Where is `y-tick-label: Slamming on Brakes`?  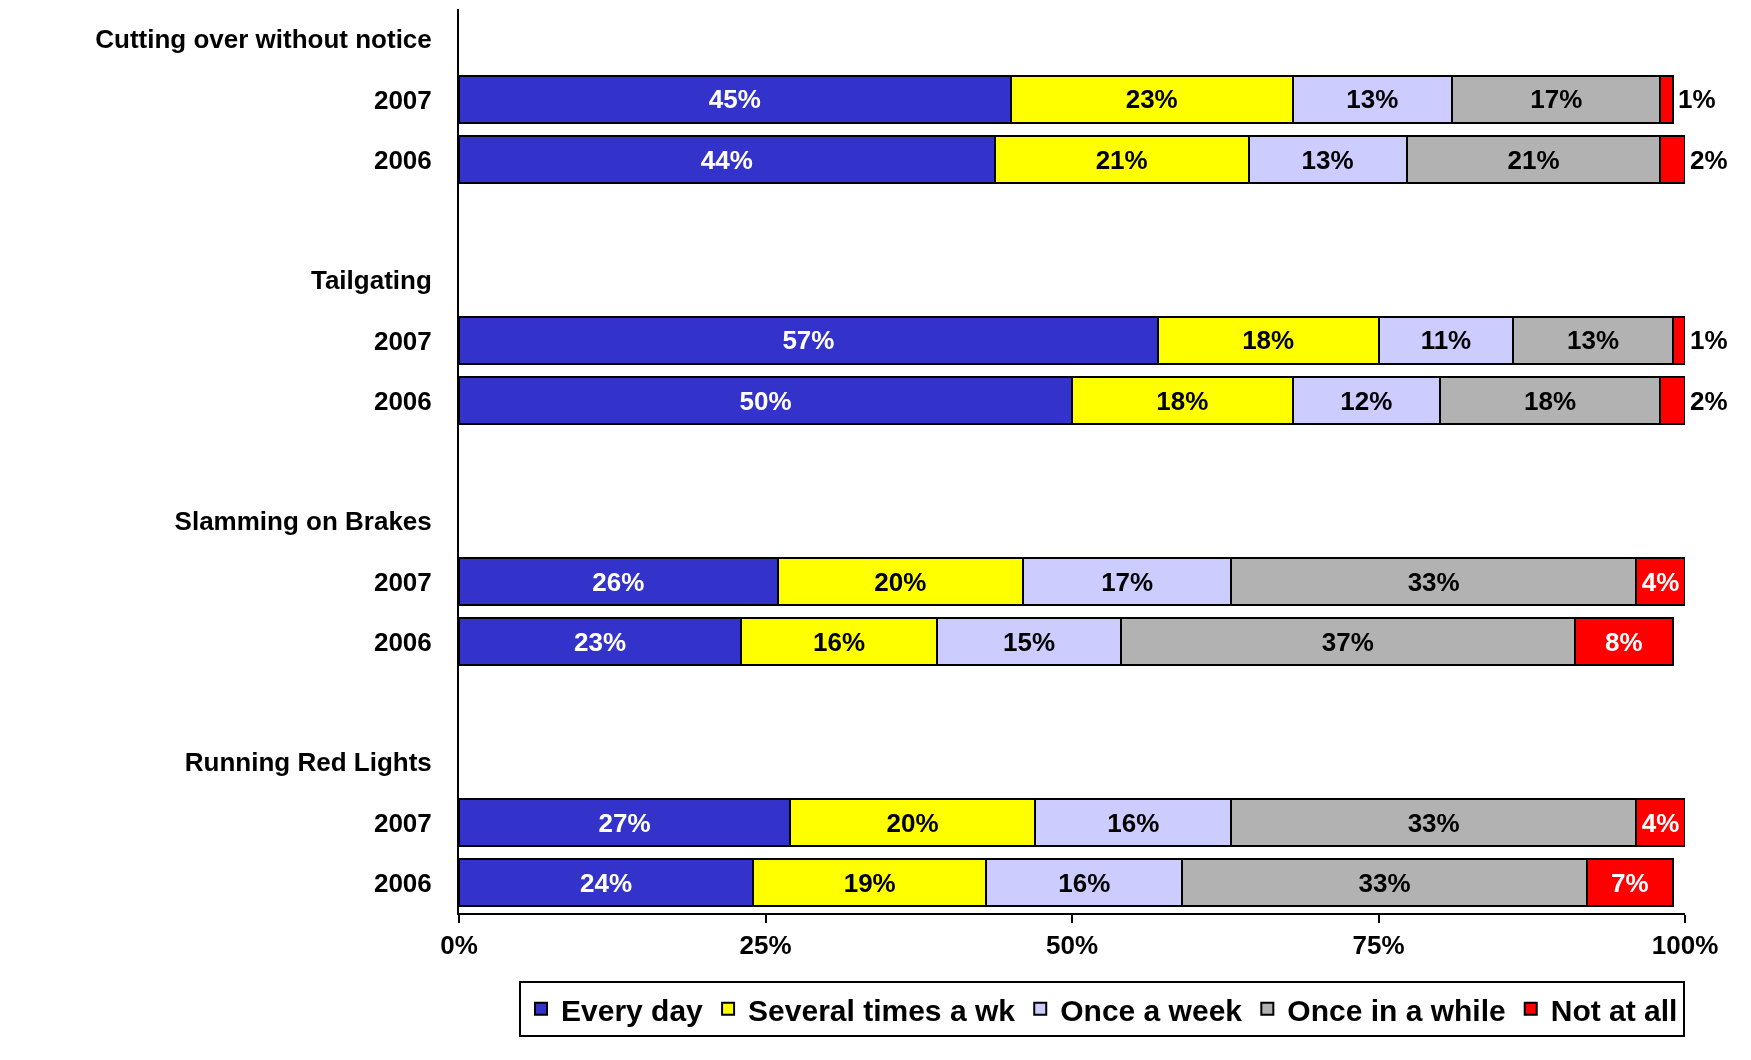 y-tick-label: Slamming on Brakes is located at coordinates (303, 521).